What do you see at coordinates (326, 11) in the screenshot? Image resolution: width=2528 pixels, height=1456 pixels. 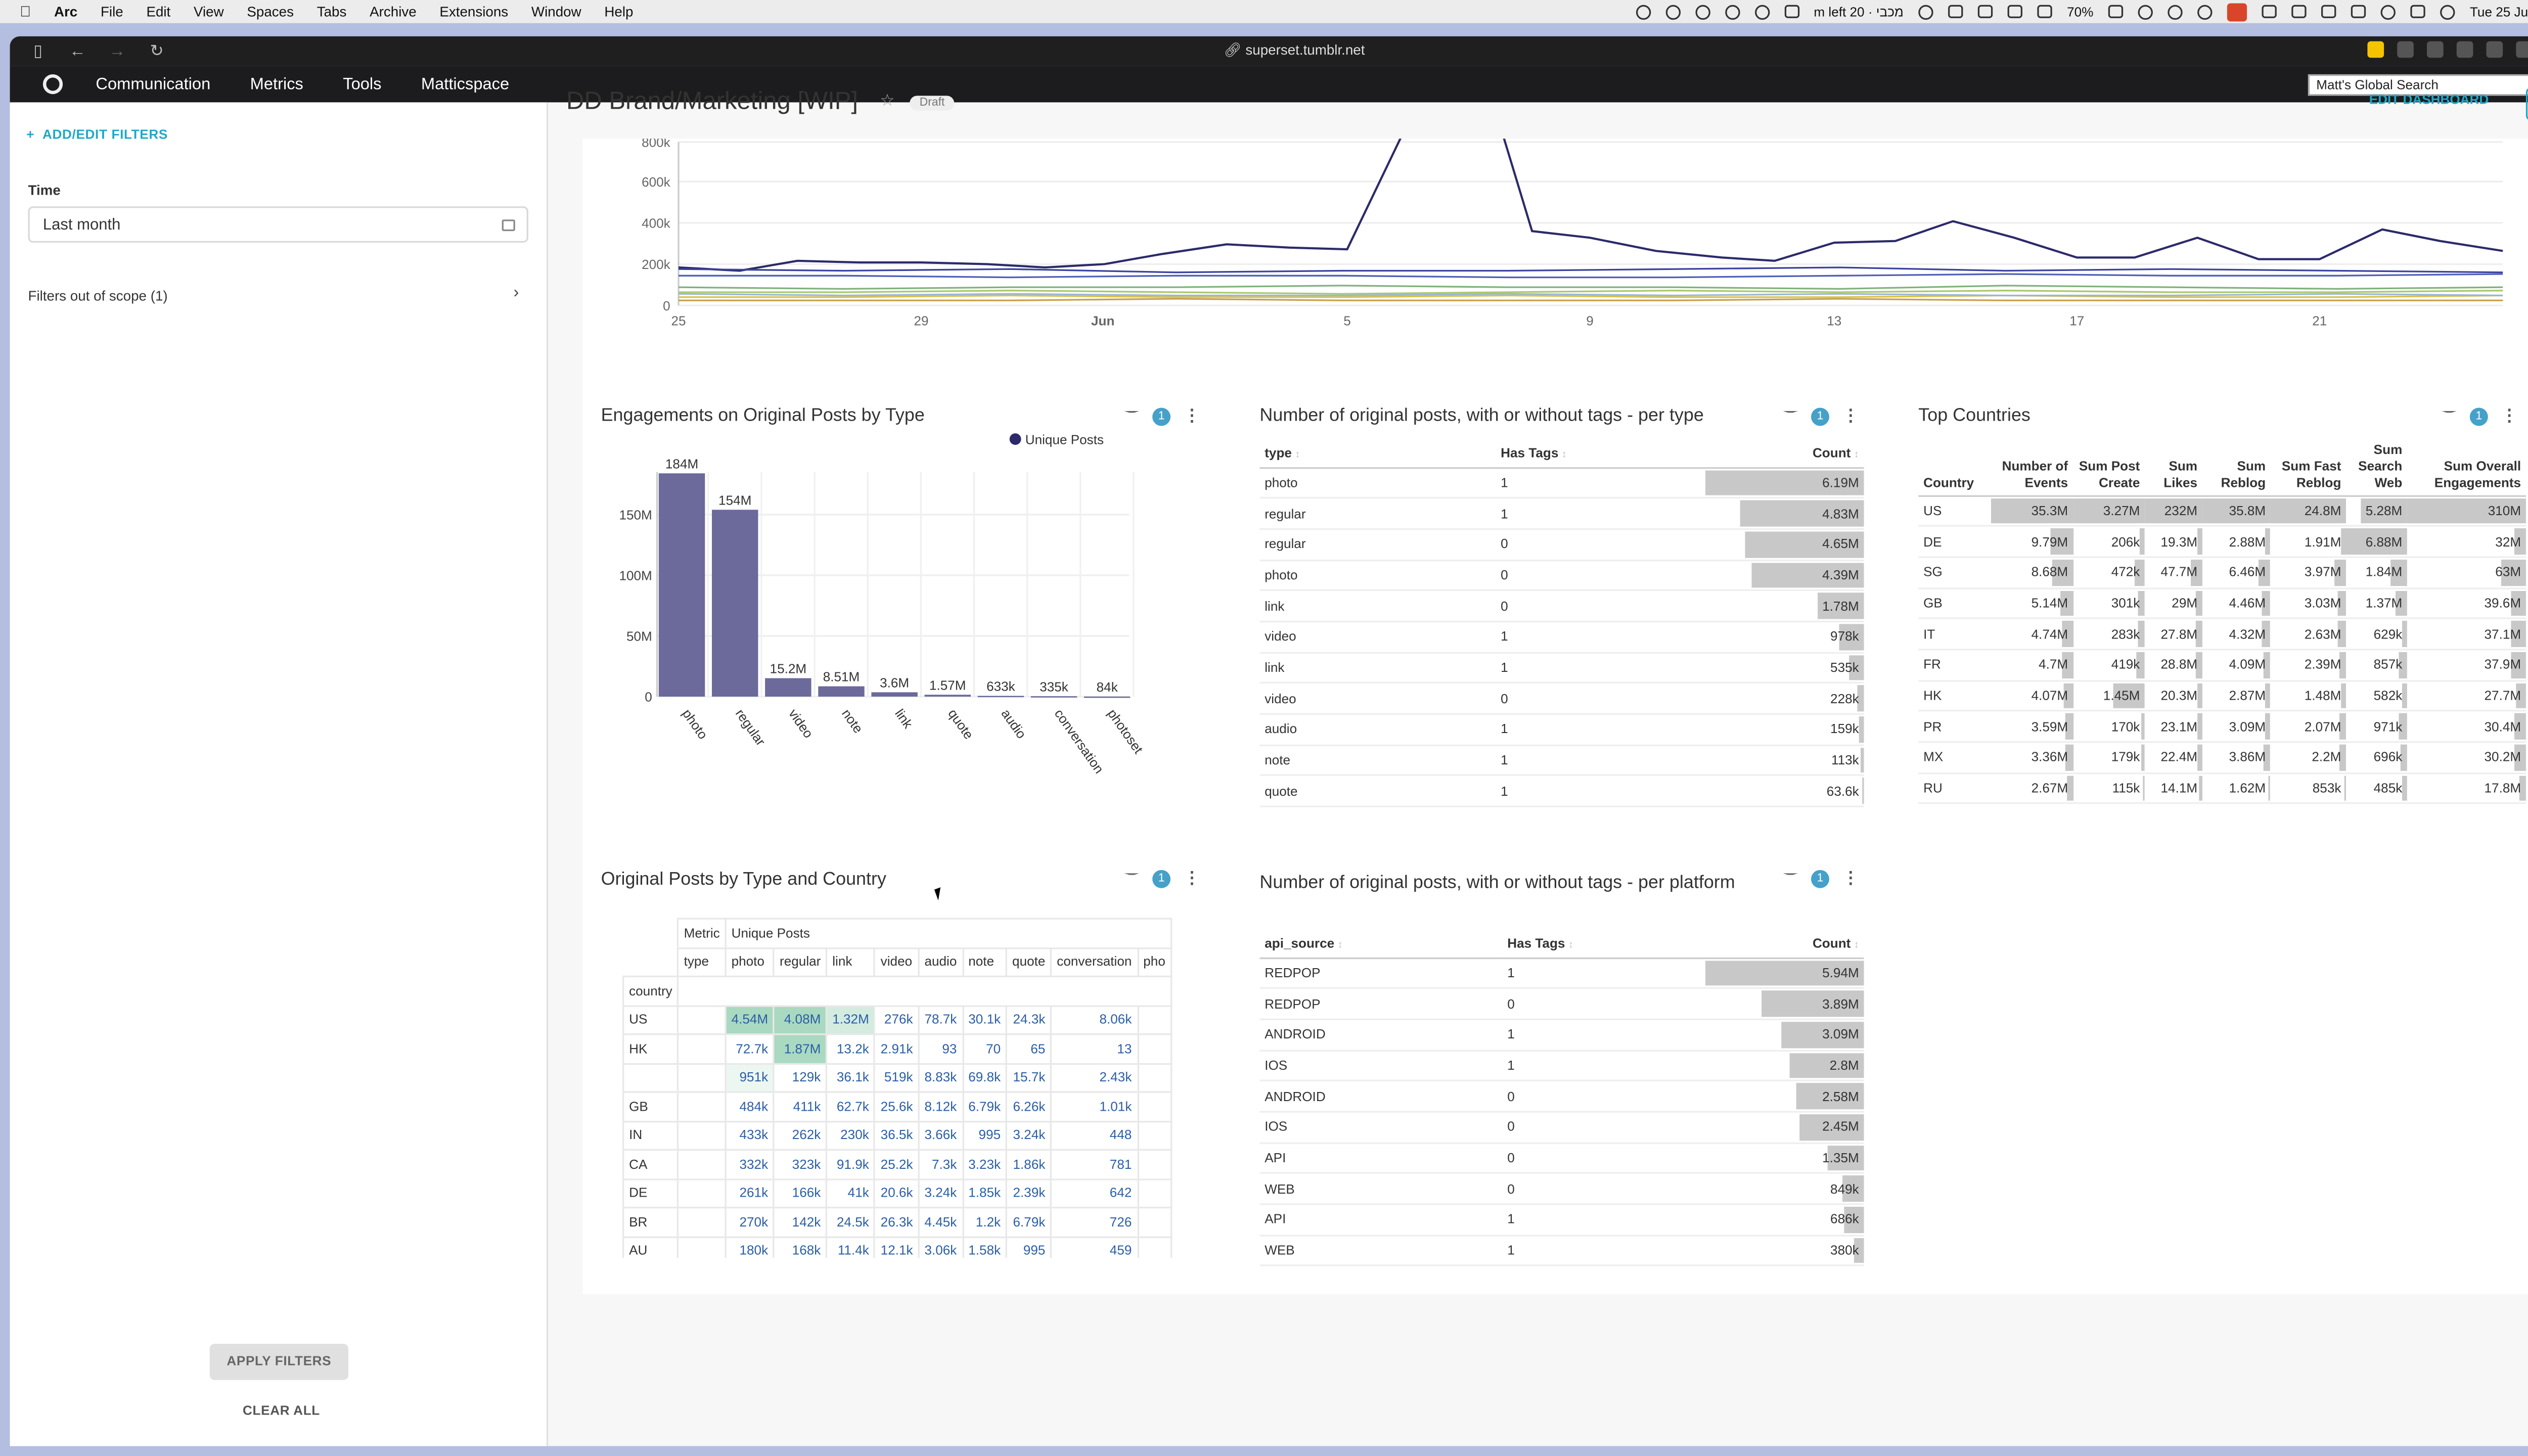 I see `menu-tabs: Tabs` at bounding box center [326, 11].